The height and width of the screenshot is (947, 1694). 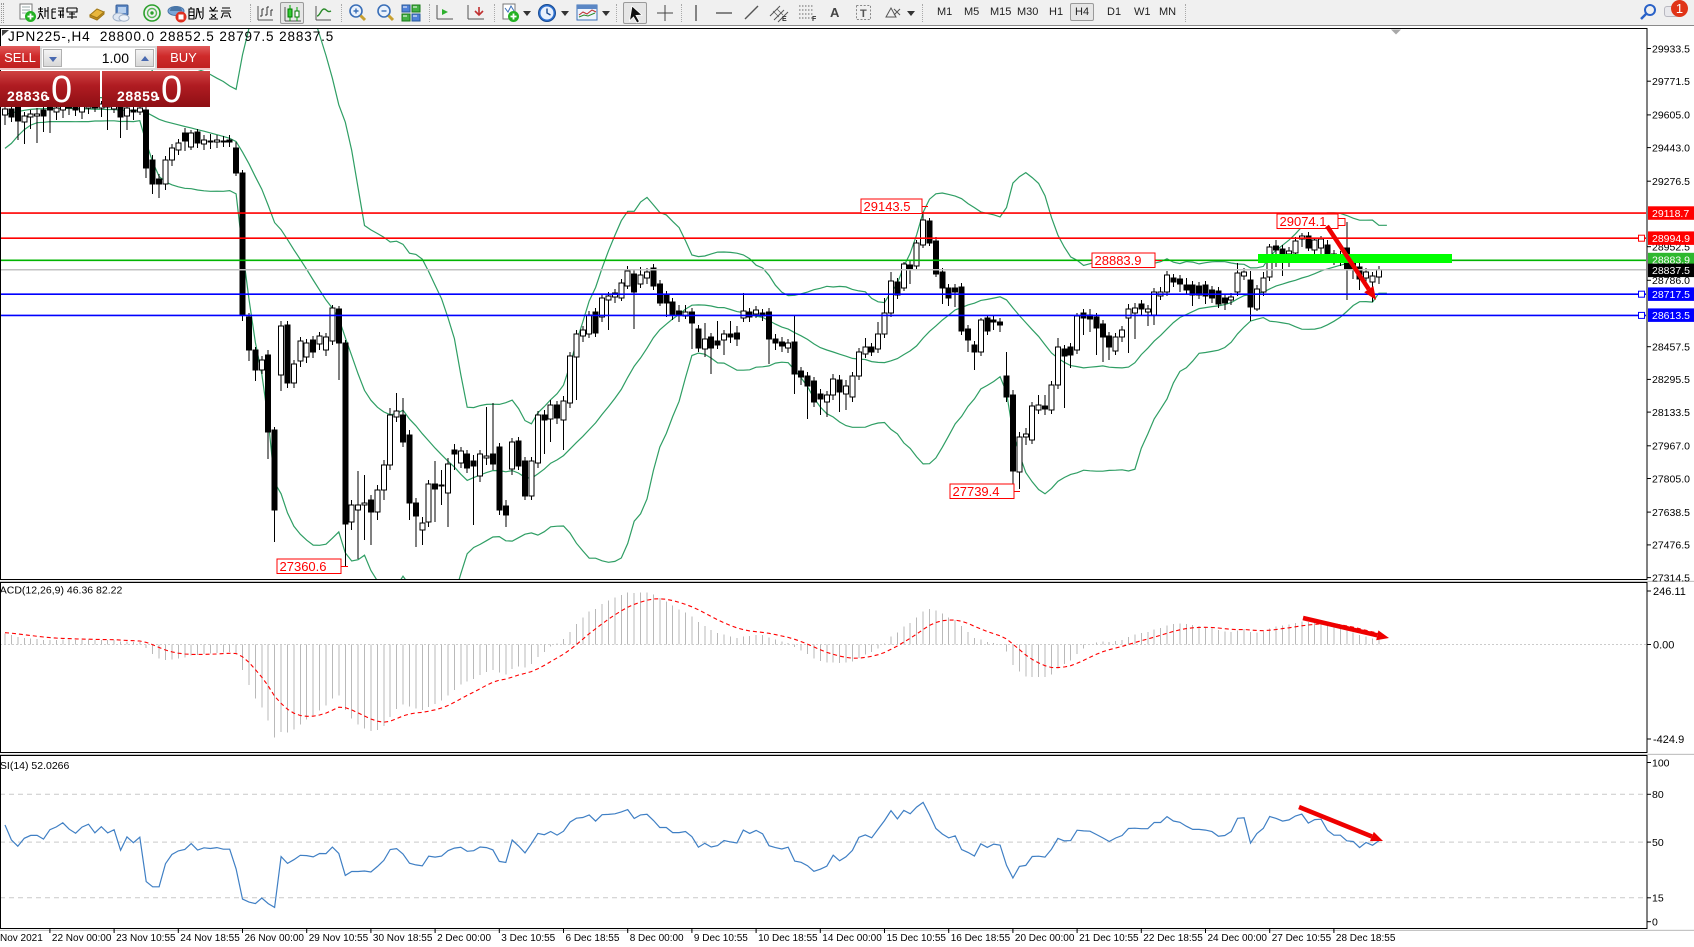 I want to click on svg-text: 28 Dec 18:55, so click(x=1366, y=938).